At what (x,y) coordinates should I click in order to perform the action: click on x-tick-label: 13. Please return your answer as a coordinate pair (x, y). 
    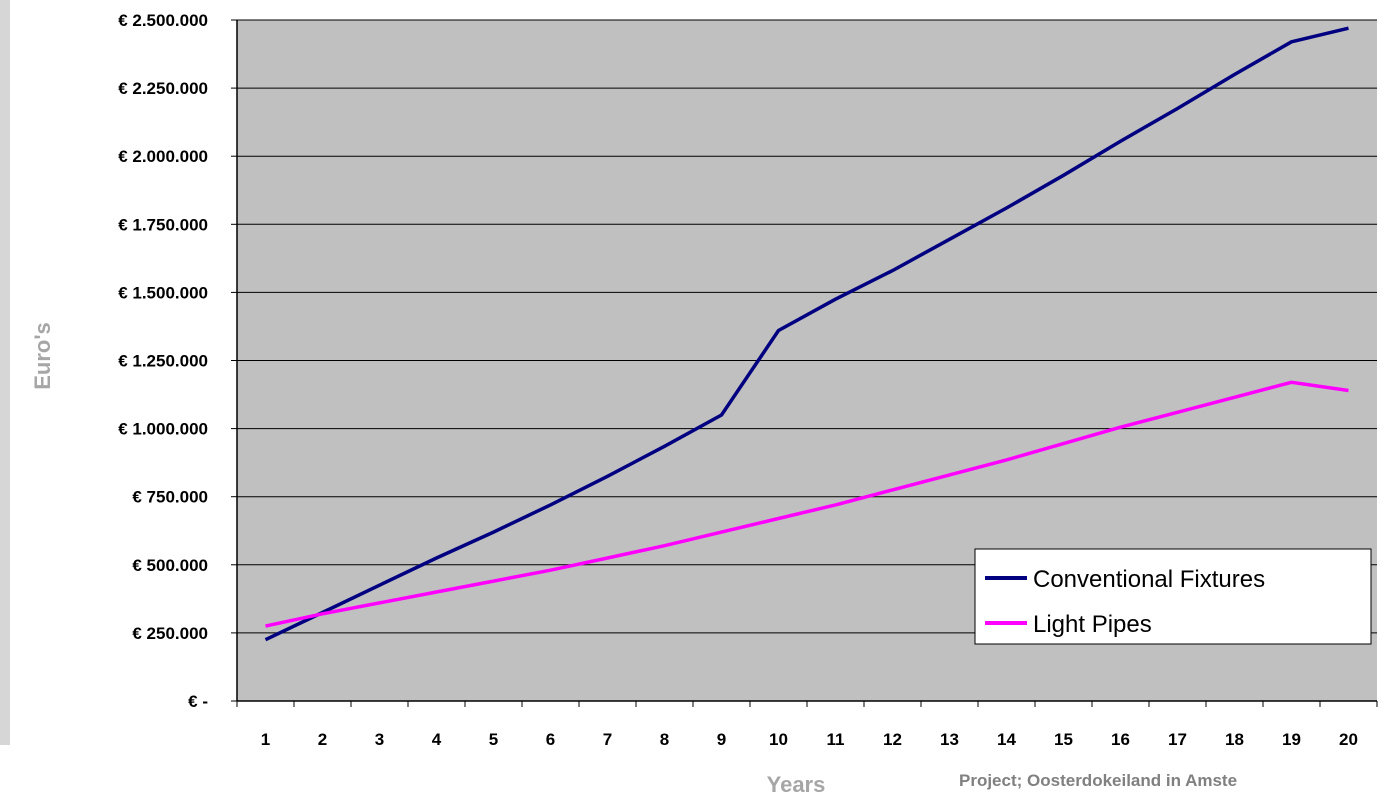
    Looking at the image, I should click on (949, 739).